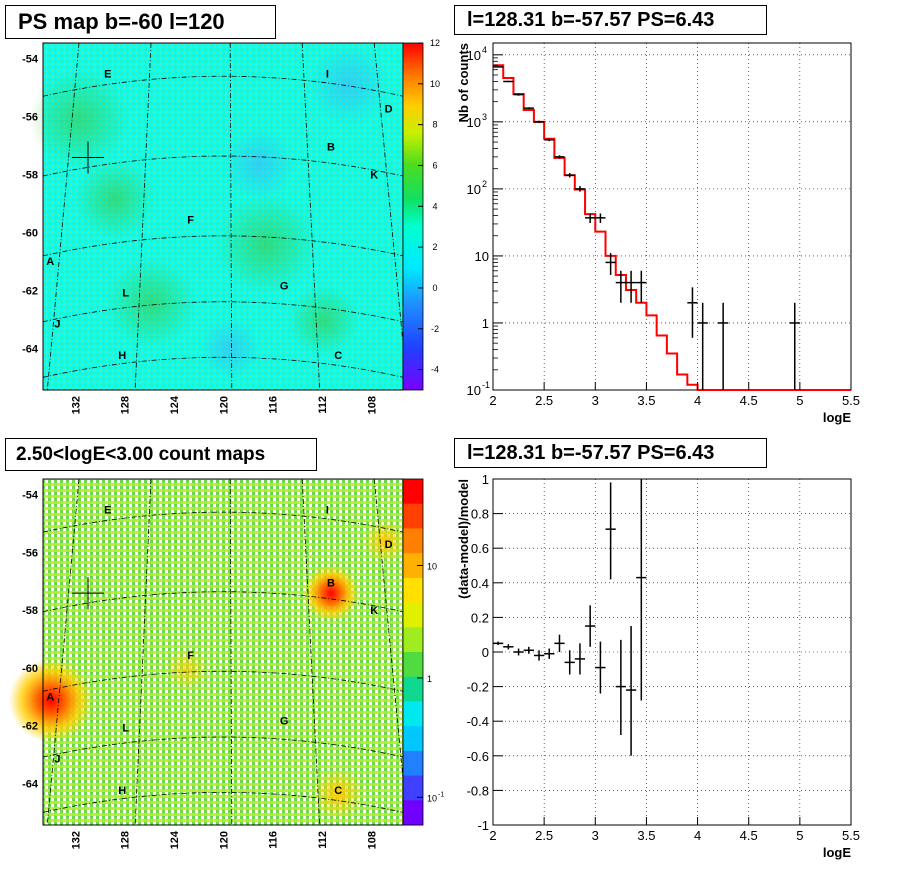 This screenshot has width=898, height=871. What do you see at coordinates (478, 756) in the screenshot?
I see `y-tick-label: -0.6` at bounding box center [478, 756].